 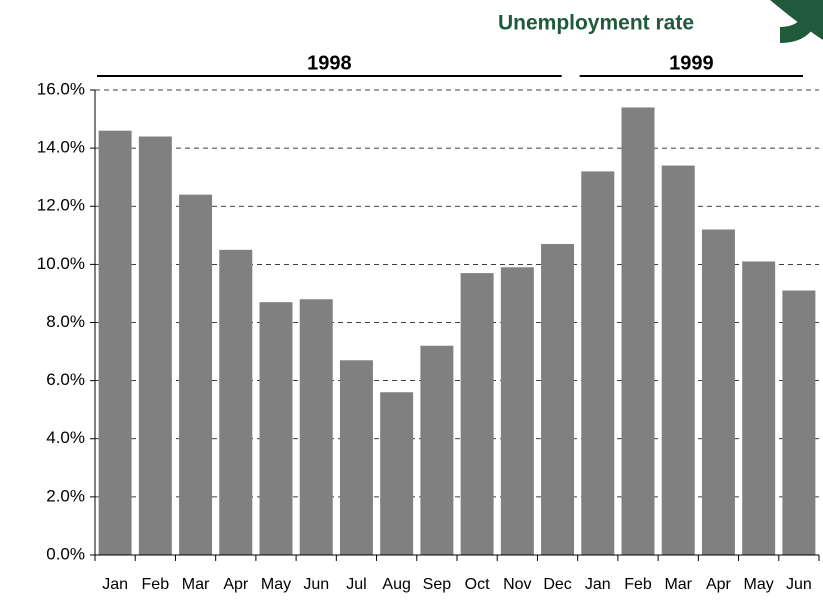 What do you see at coordinates (596, 23) in the screenshot?
I see `chart-title: Unemployment rate` at bounding box center [596, 23].